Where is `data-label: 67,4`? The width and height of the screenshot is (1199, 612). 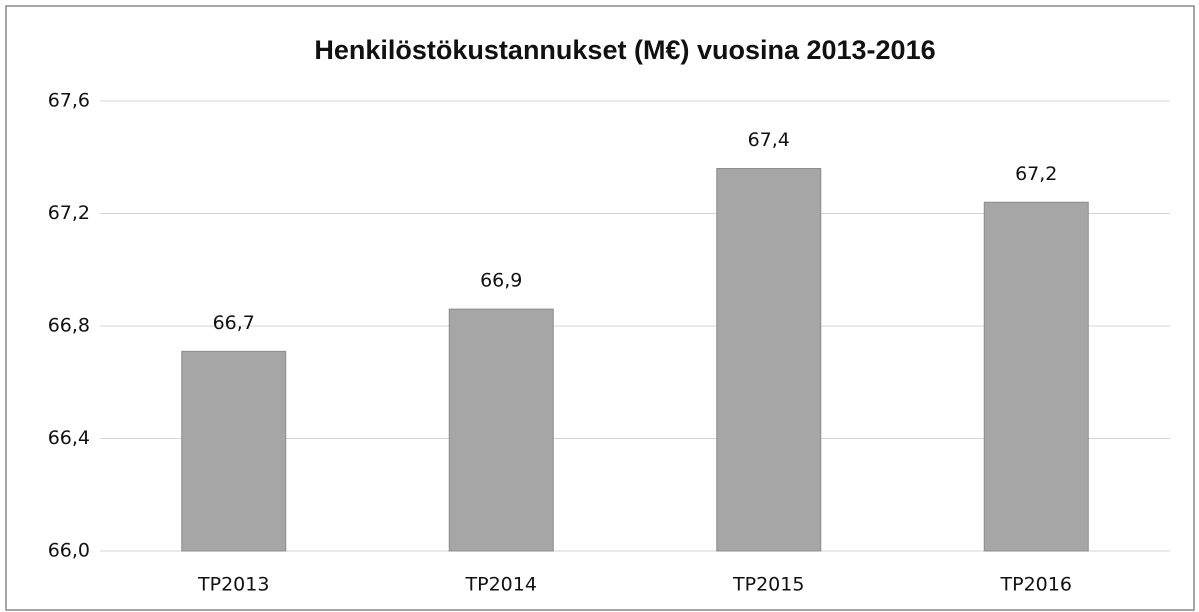 data-label: 67,4 is located at coordinates (769, 140).